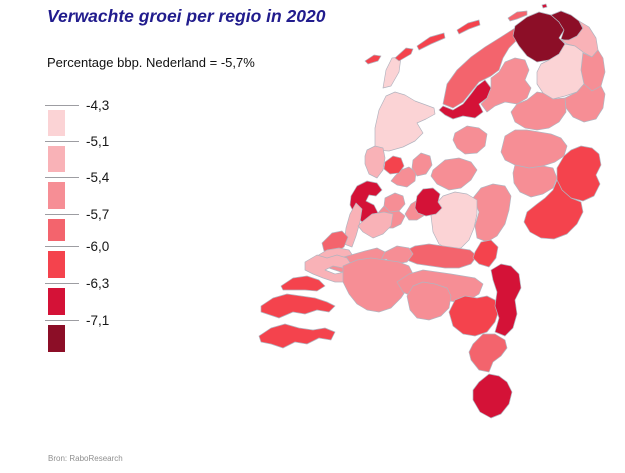 The width and height of the screenshot is (625, 473). I want to click on region-noordoostpolder, so click(470, 140).